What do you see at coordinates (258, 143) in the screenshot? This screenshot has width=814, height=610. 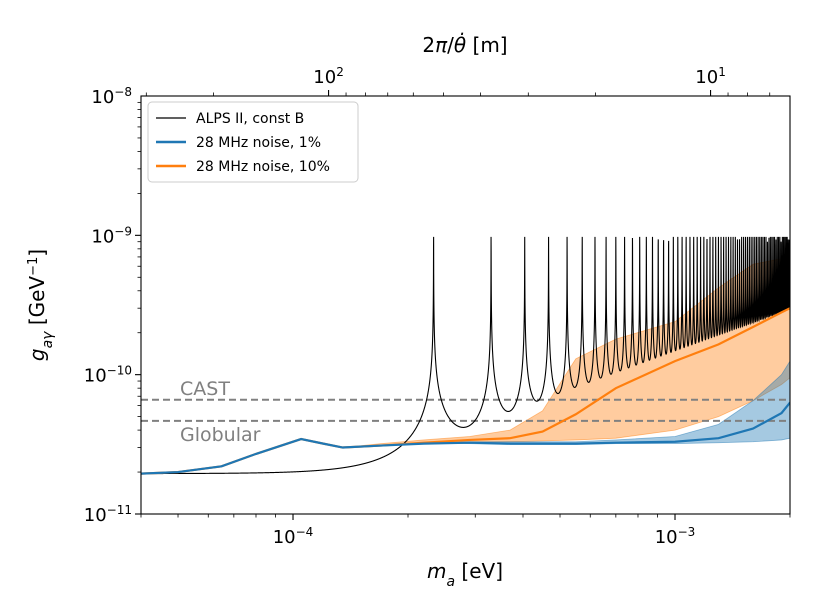 I see `legend-label: 28 MHz noise, 1%` at bounding box center [258, 143].